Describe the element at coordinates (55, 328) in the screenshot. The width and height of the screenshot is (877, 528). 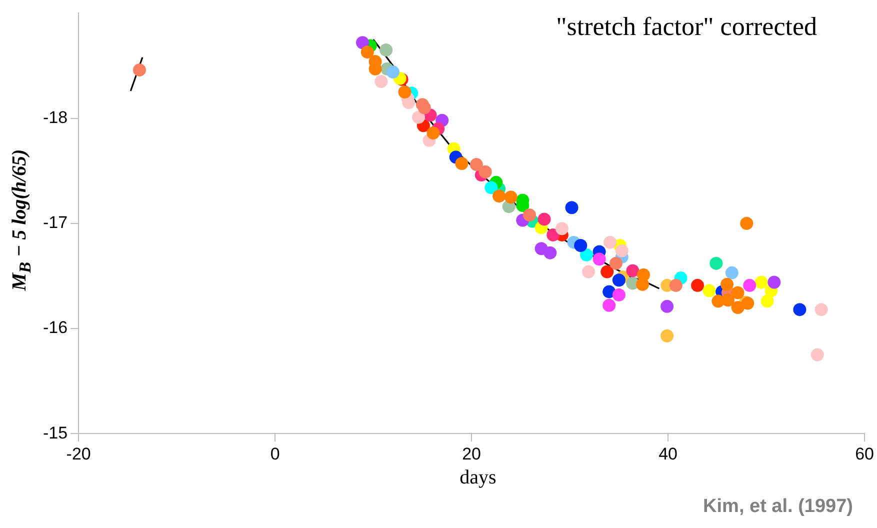
I see `y-tick-label: -16` at that location.